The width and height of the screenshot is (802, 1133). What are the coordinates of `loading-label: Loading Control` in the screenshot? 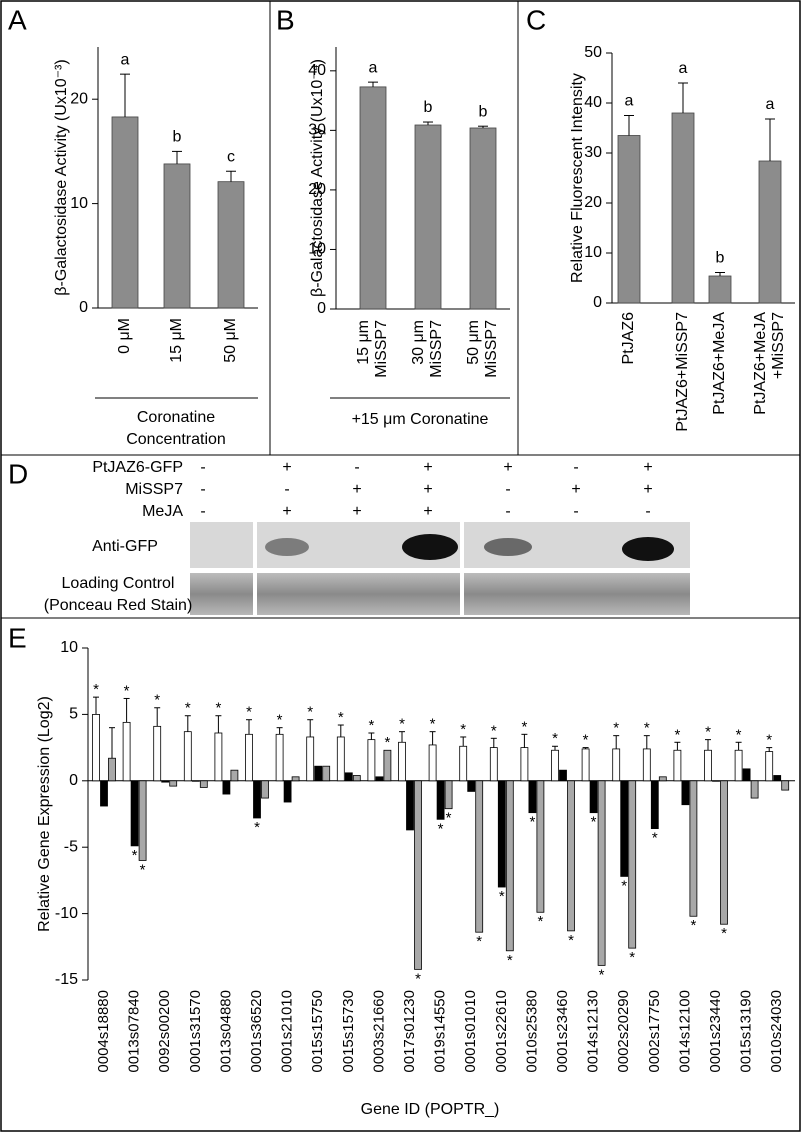 It's located at (118, 583).